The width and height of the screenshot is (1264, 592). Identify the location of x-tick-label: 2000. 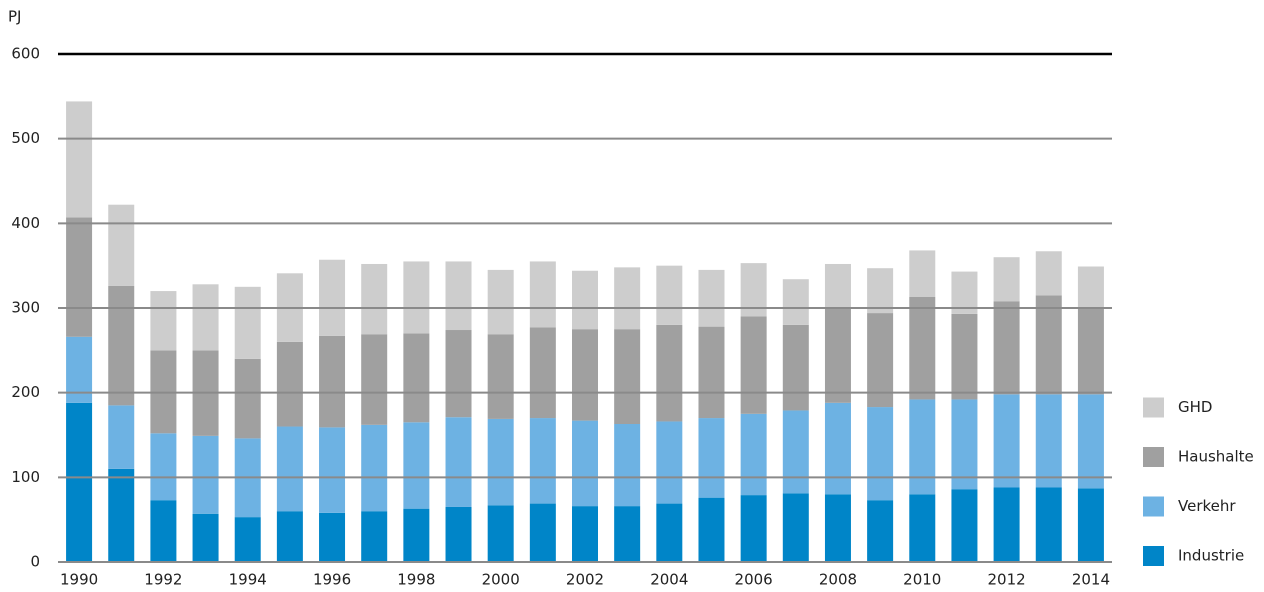
(501, 580).